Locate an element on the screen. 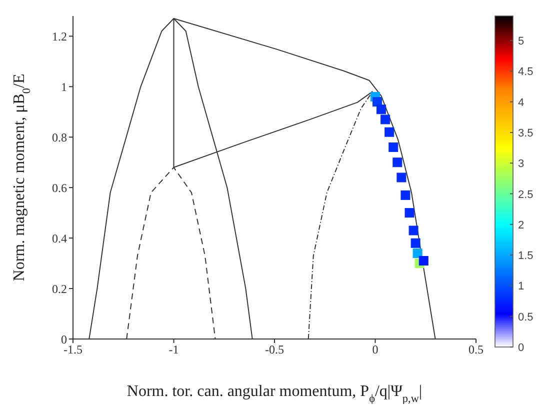 Image resolution: width=543 pixels, height=412 pixels. color-bar-label: 3 is located at coordinates (521, 164).